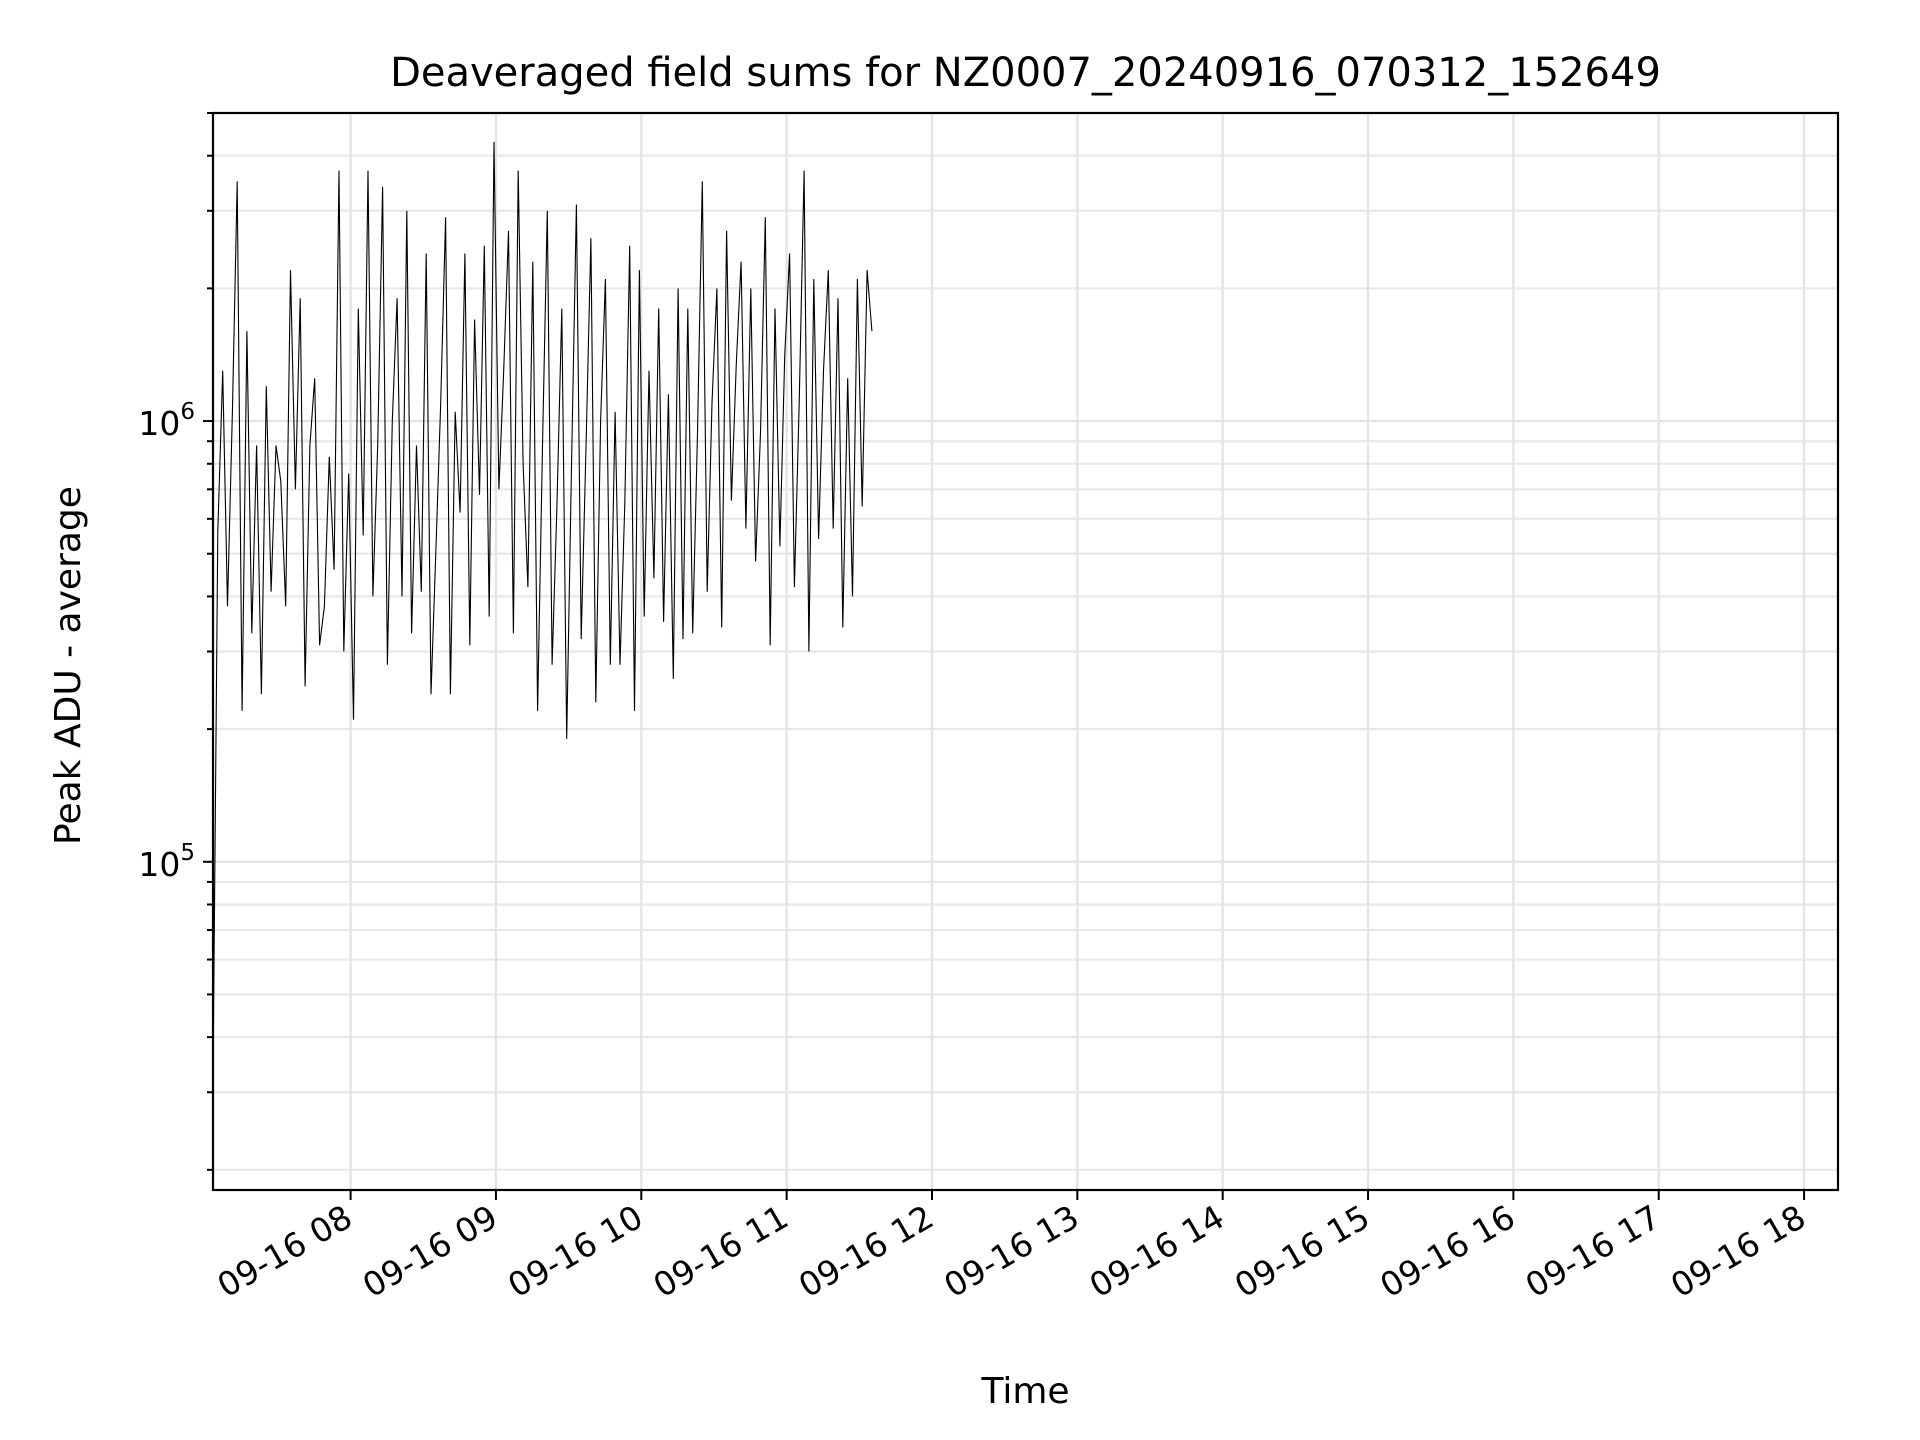 The width and height of the screenshot is (1920, 1440). Describe the element at coordinates (1024, 1391) in the screenshot. I see `x-axis-label: Time` at that location.